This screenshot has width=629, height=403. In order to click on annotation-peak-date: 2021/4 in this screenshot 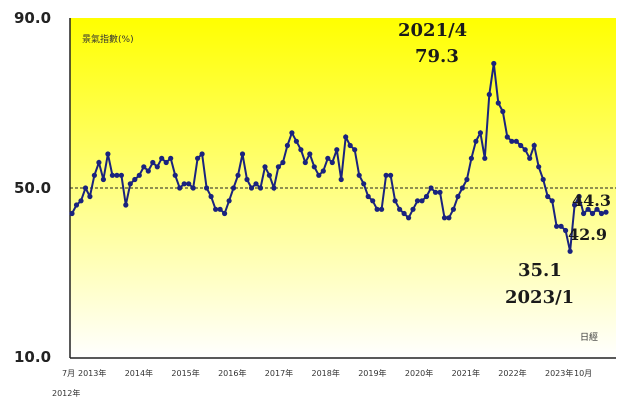, I will do `click(432, 30)`.